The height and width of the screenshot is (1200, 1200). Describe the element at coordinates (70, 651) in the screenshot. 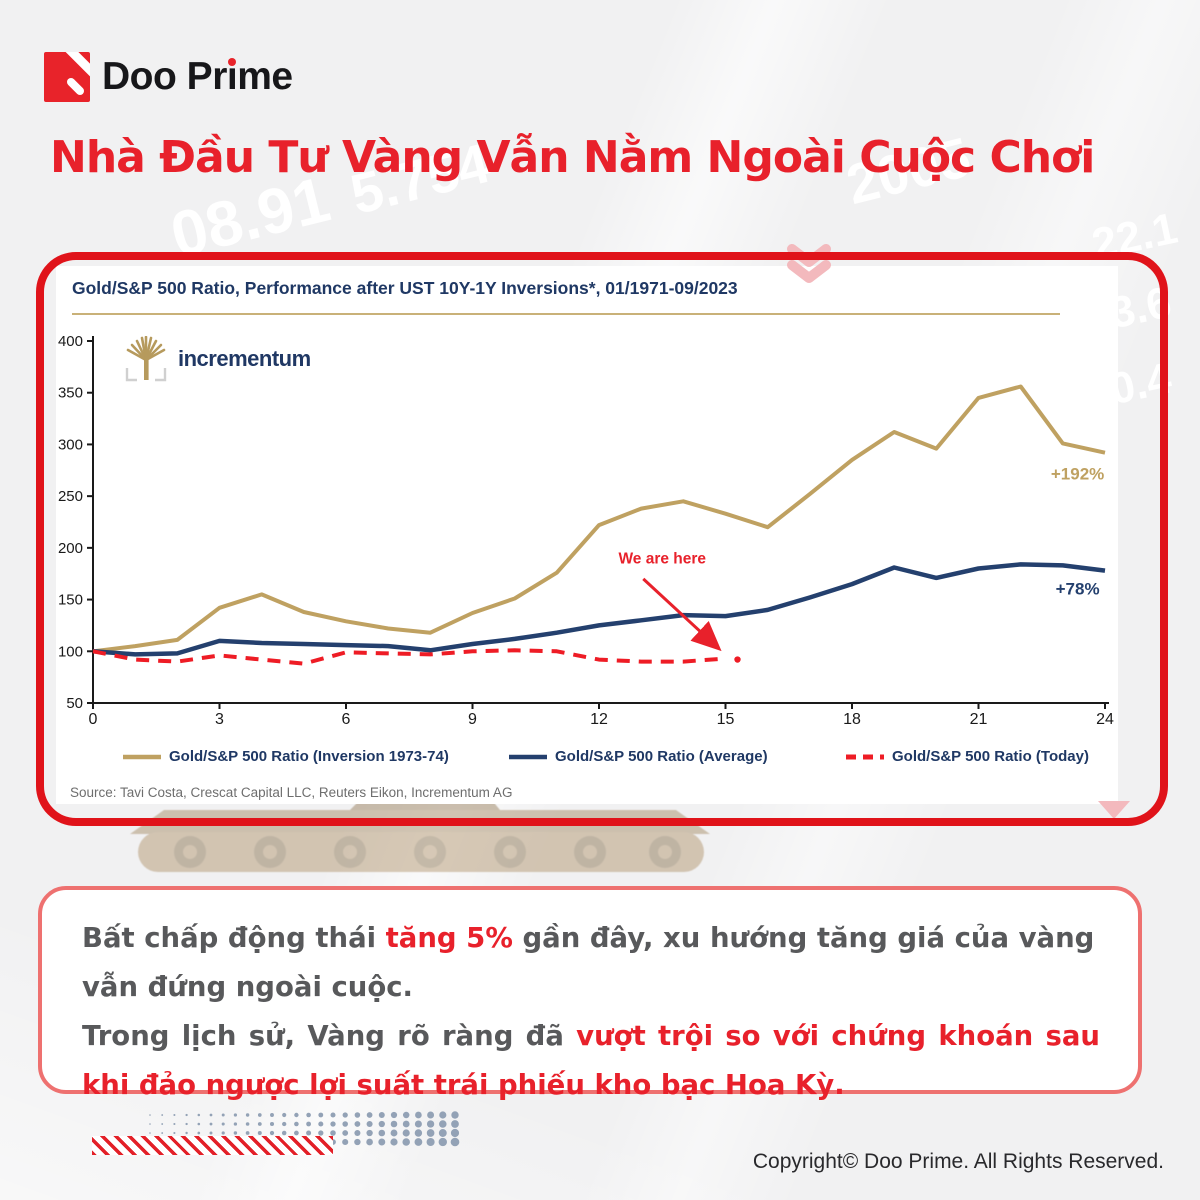

I see `y-tick-label: 100` at that location.